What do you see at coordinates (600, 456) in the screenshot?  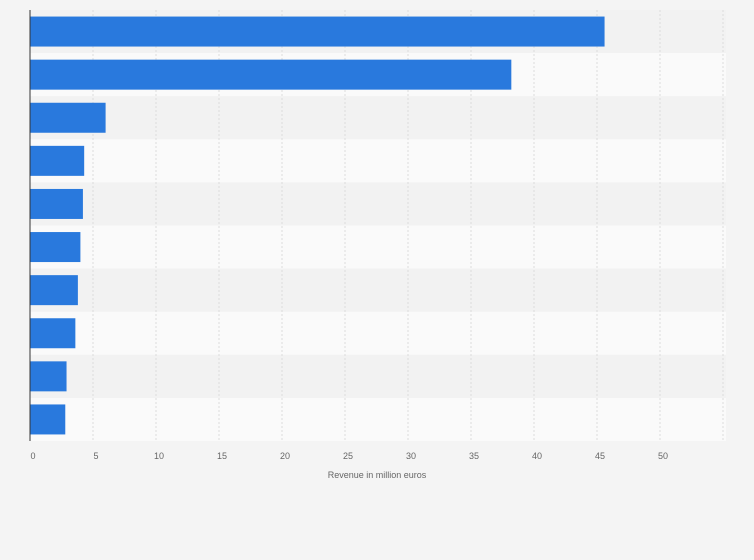 I see `x-tick-label: 45` at bounding box center [600, 456].